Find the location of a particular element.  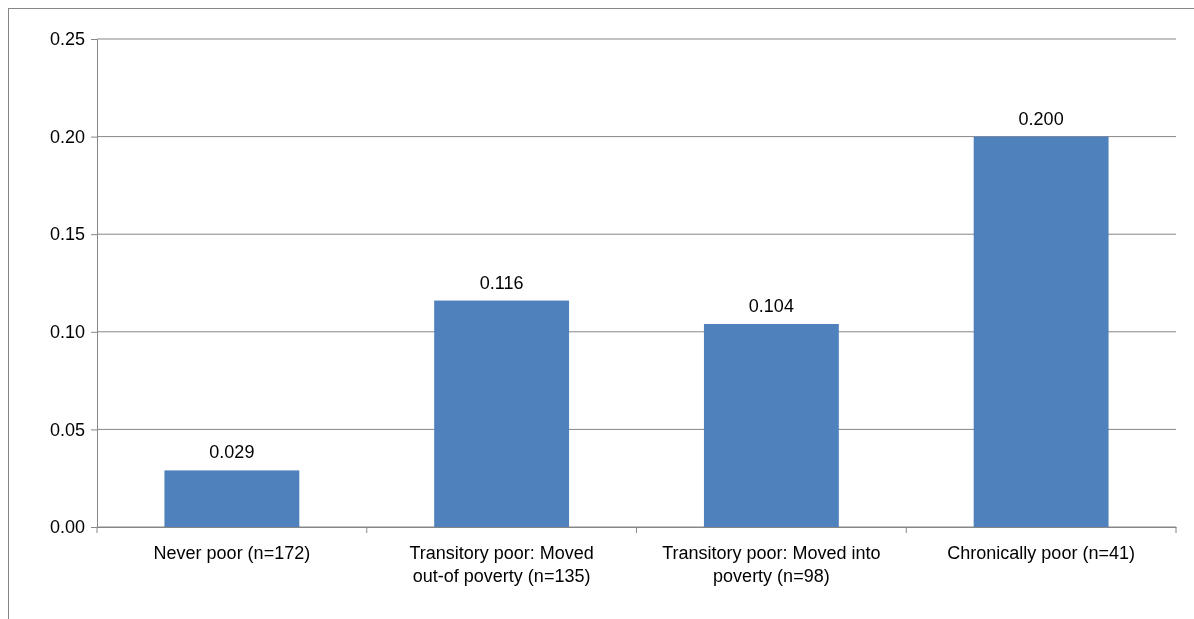

data-label: 0.200 is located at coordinates (1041, 118).